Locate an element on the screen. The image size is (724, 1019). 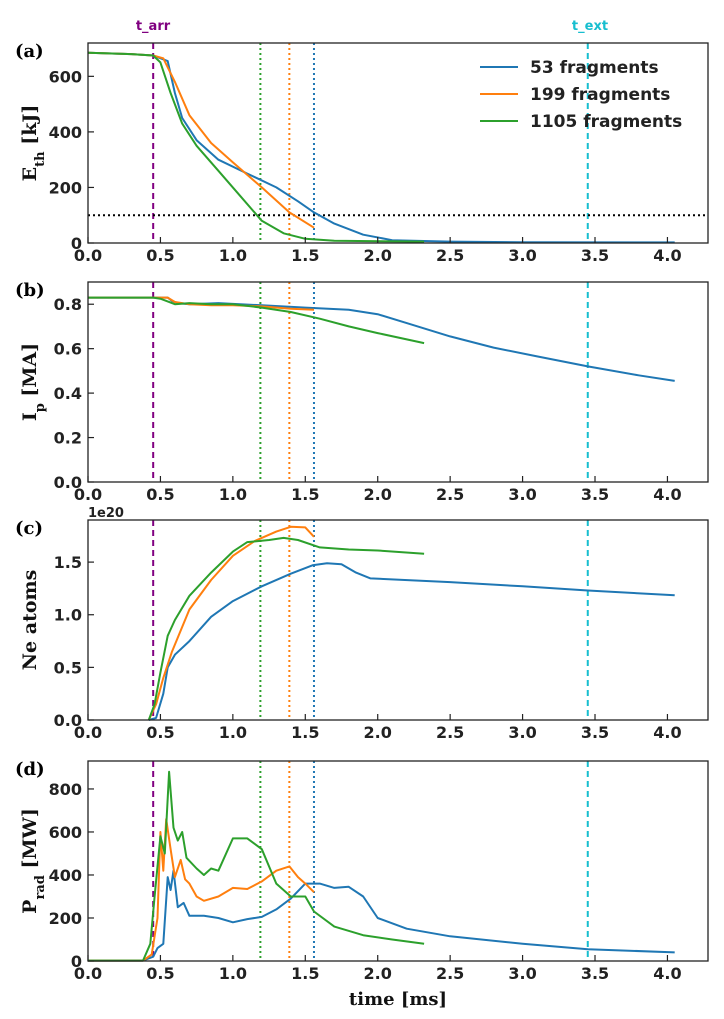
panel-label: (b) is located at coordinates (30, 290).